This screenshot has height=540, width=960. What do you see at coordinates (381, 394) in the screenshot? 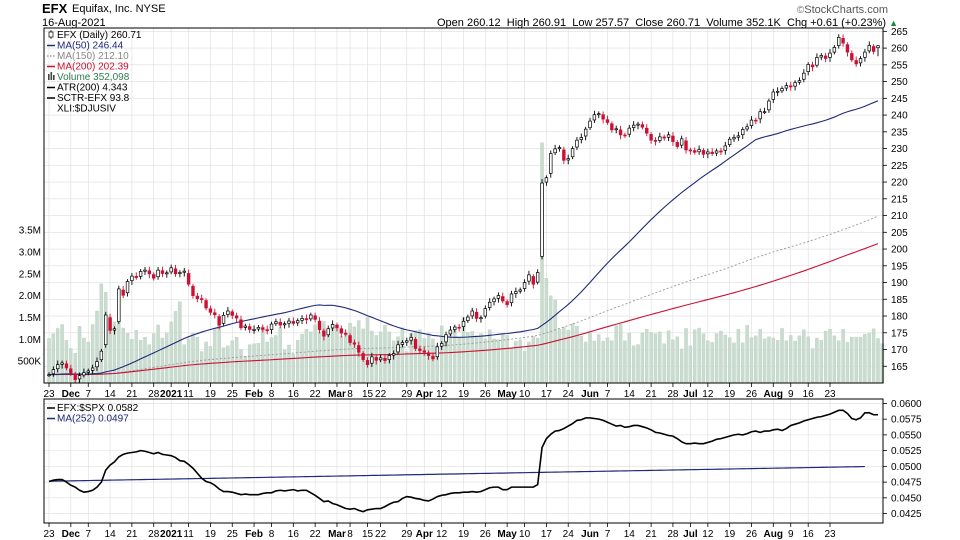
I see `date-tick-label: 22` at bounding box center [381, 394].